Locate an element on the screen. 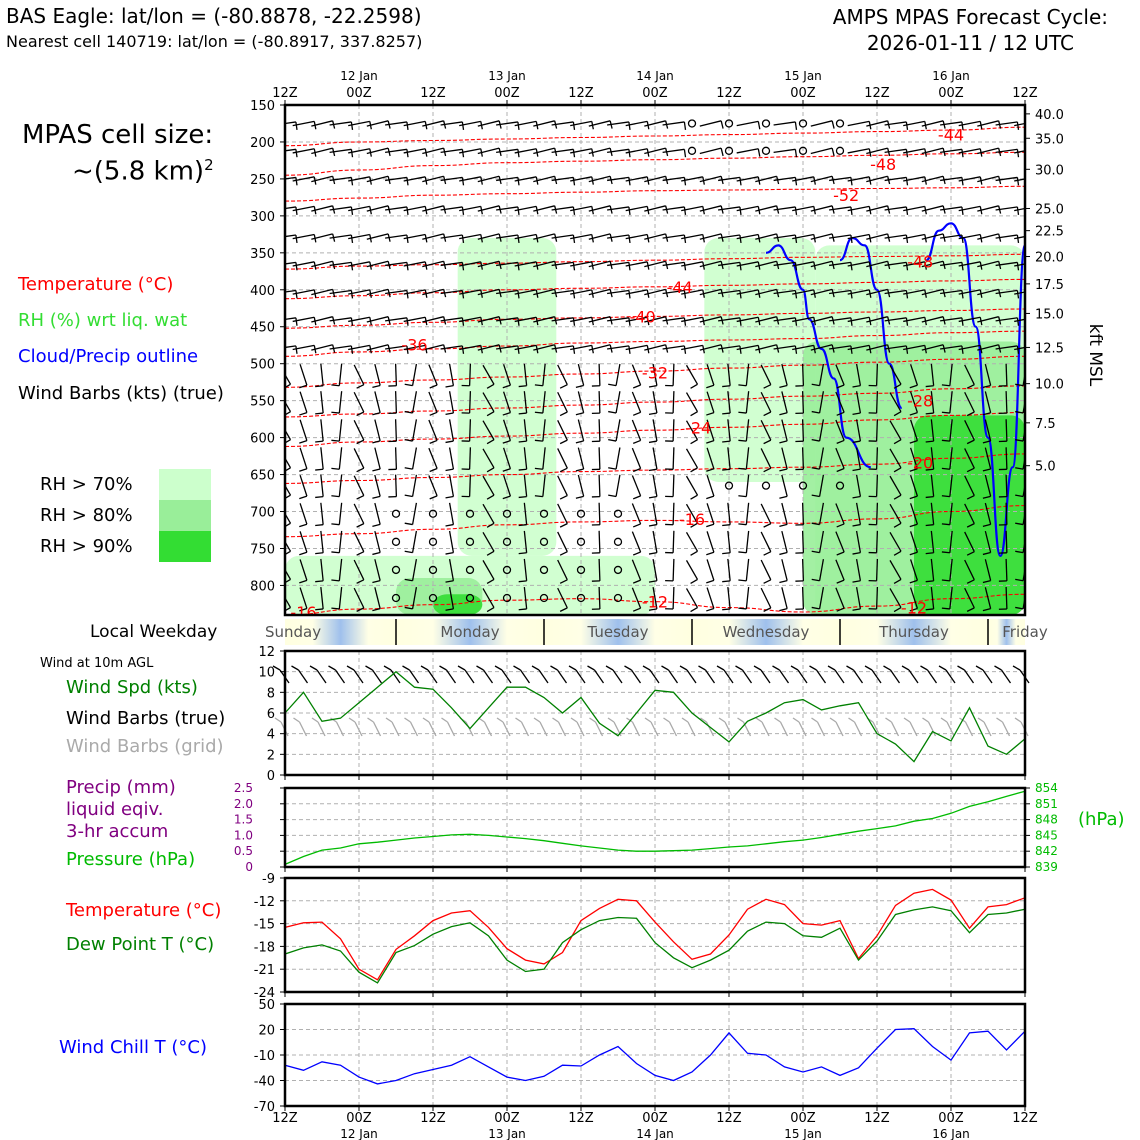 The height and width of the screenshot is (1140, 1140). pressure-tick-label: 600 is located at coordinates (262, 439).